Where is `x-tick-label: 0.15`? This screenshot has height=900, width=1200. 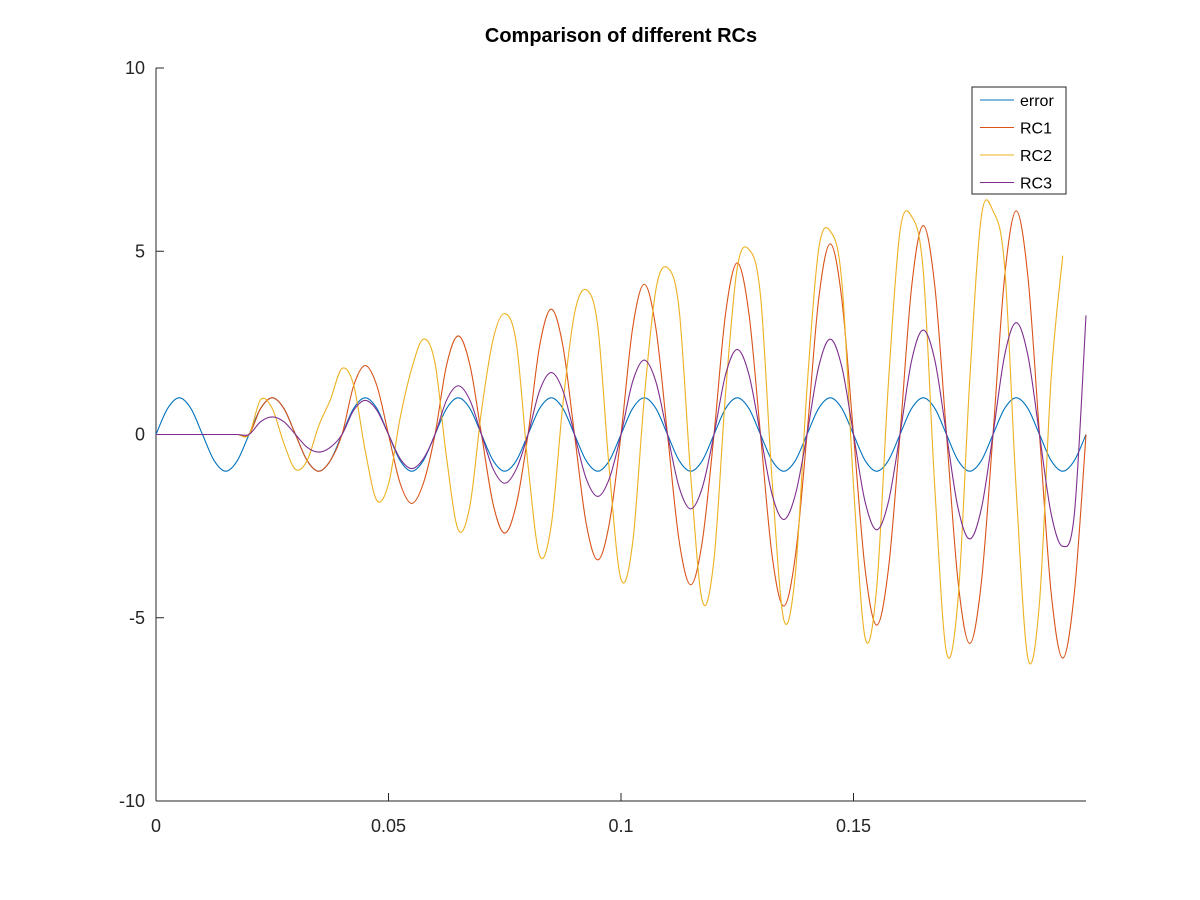 x-tick-label: 0.15 is located at coordinates (853, 826).